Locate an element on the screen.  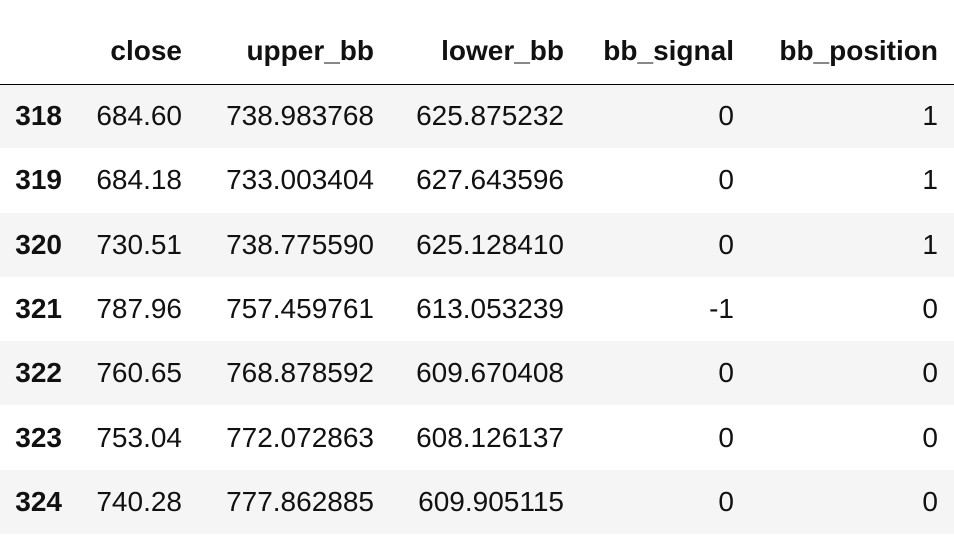
row-index: 322 is located at coordinates (38, 373).